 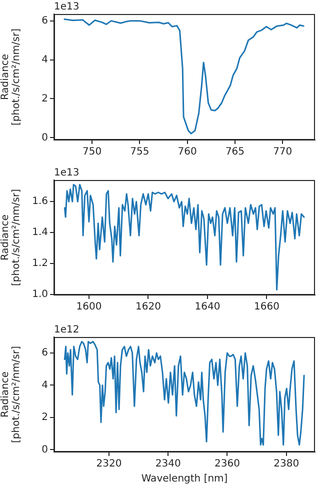 I want to click on y-tick-label: 1.6, so click(x=40, y=202).